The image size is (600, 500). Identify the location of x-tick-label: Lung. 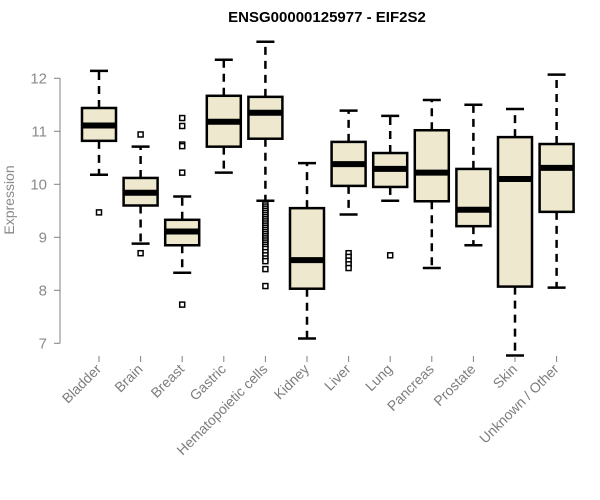
(378, 377).